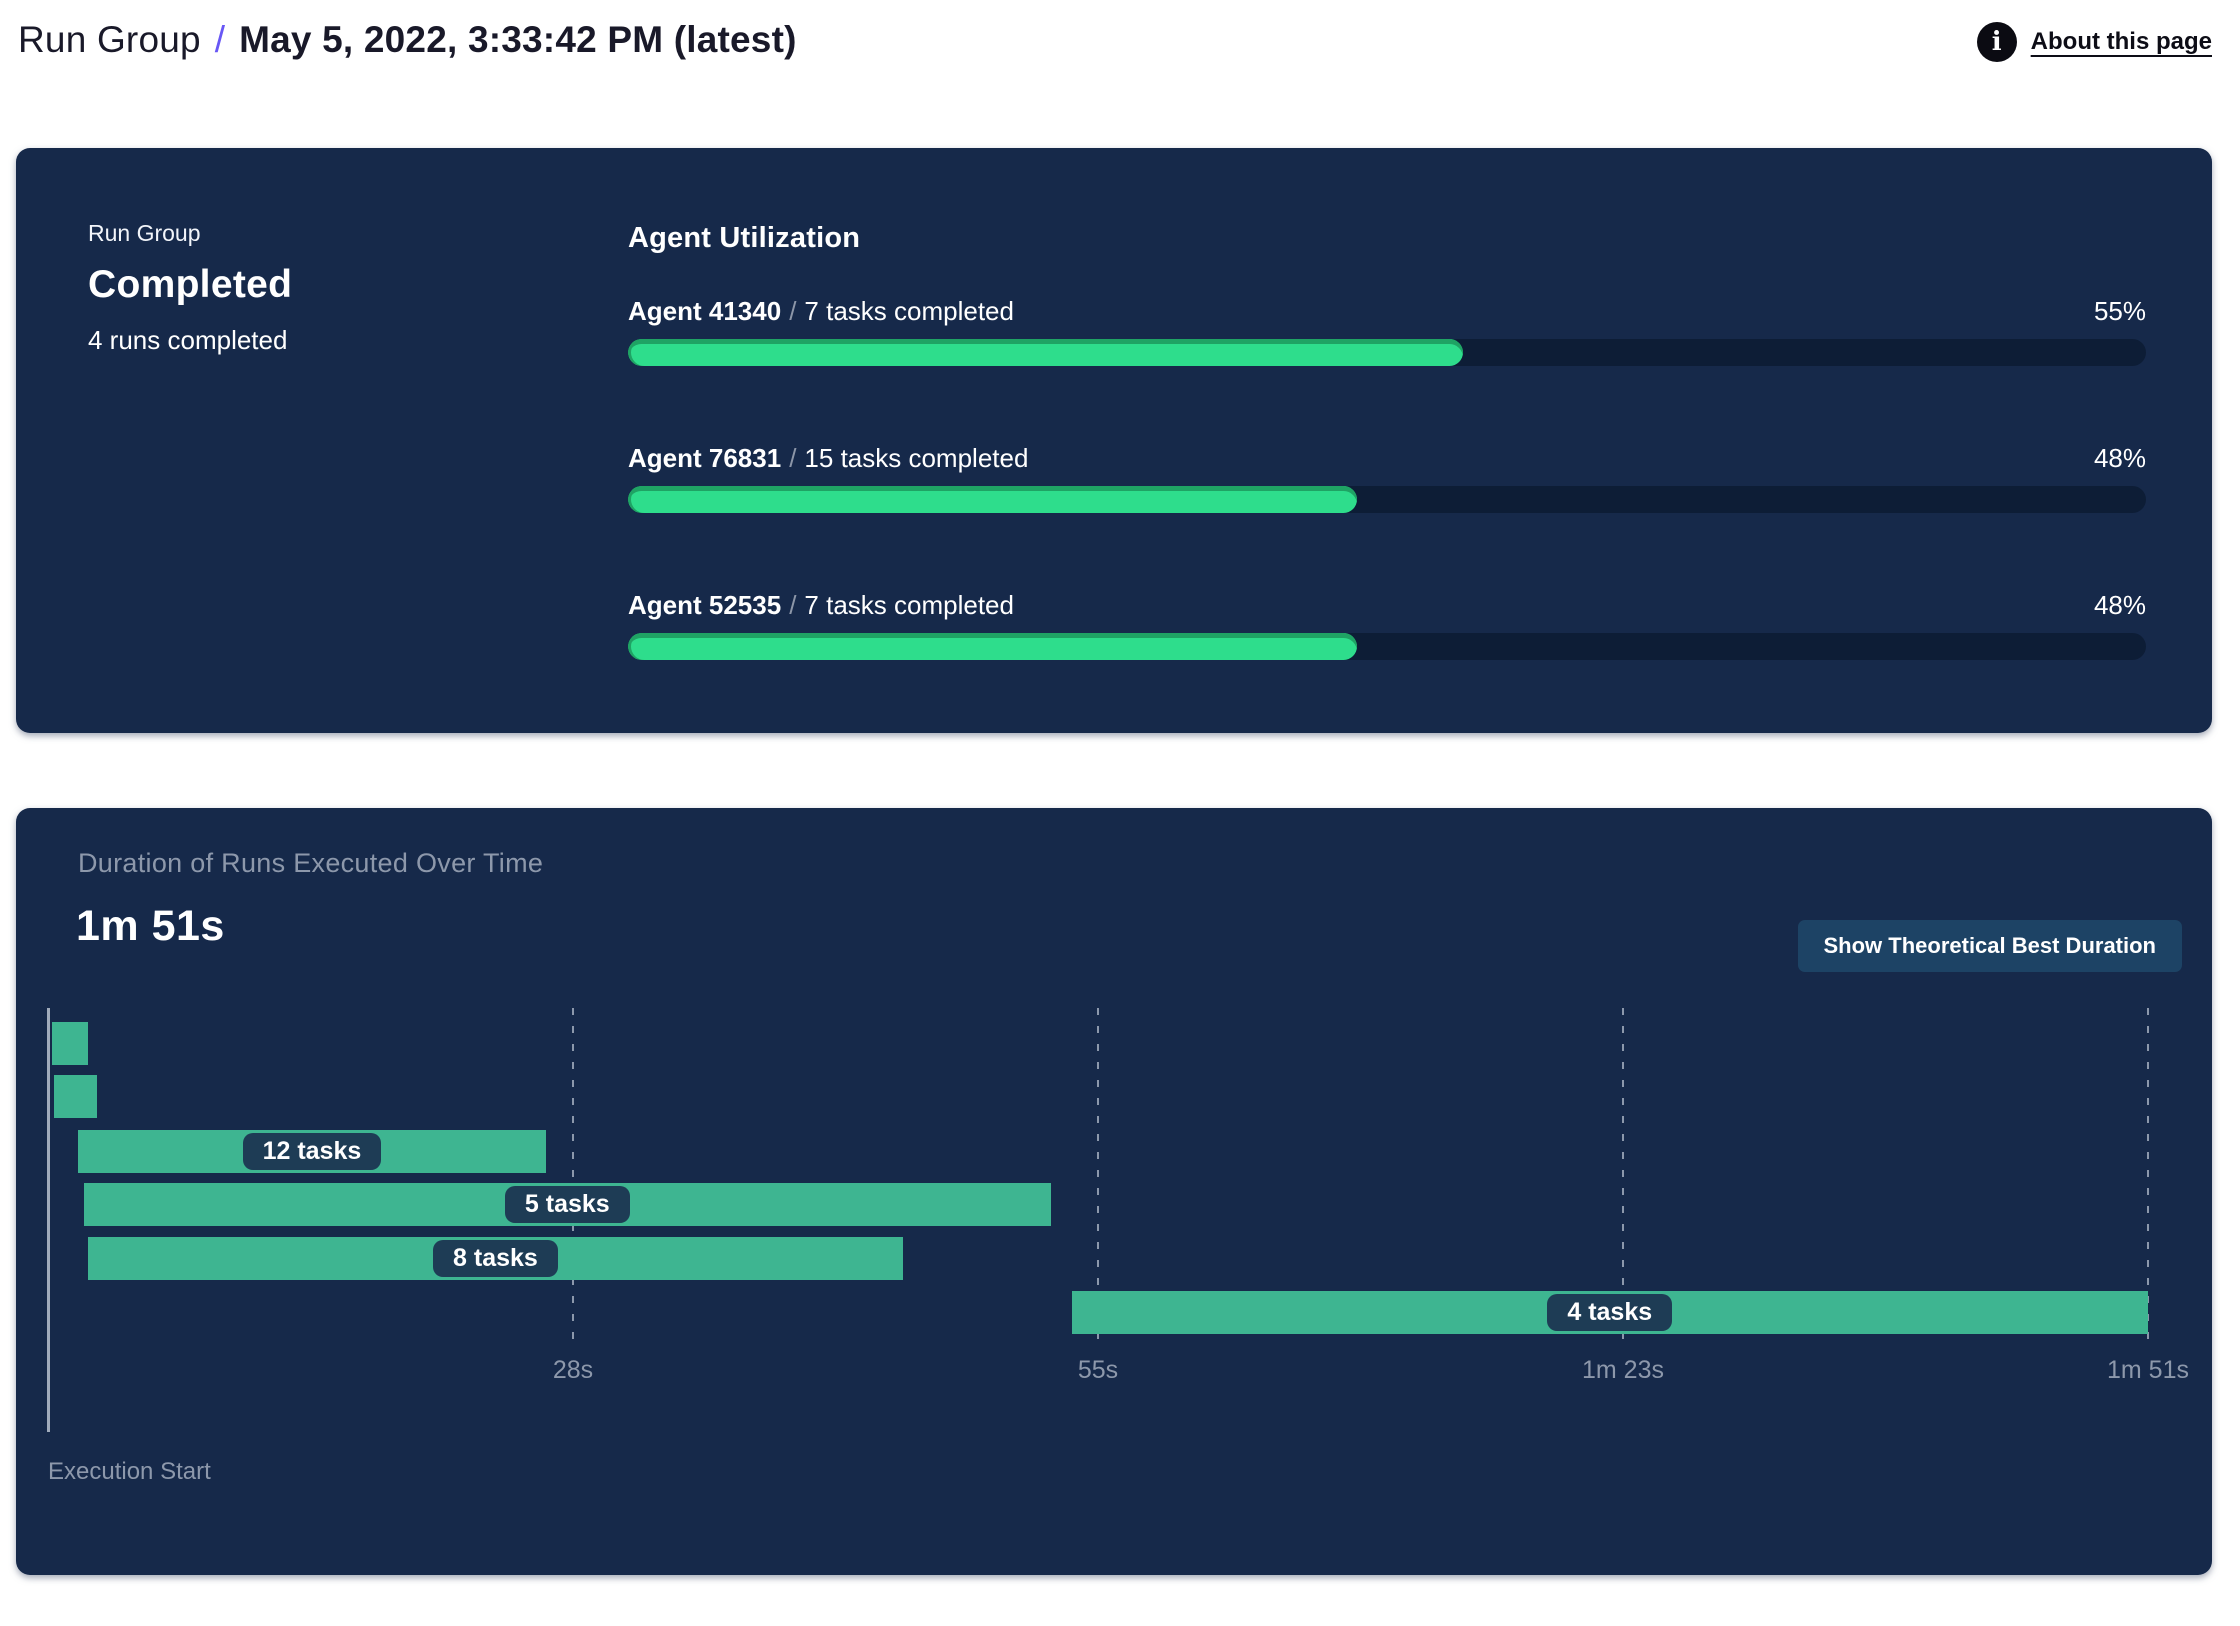 This screenshot has height=1626, width=2240. I want to click on agent-meta: Agent 52535/7 tasks completed, so click(1387, 605).